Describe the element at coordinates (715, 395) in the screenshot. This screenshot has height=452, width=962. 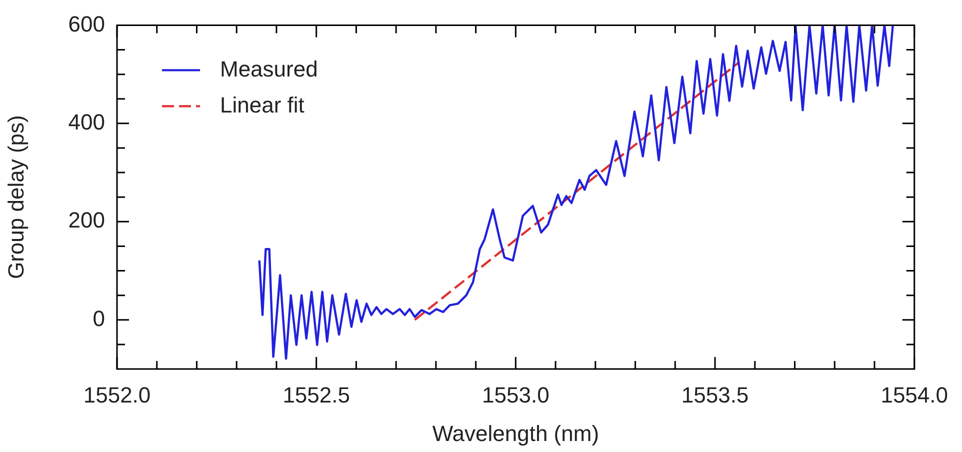
I see `x-tick-label: 1553.5` at that location.